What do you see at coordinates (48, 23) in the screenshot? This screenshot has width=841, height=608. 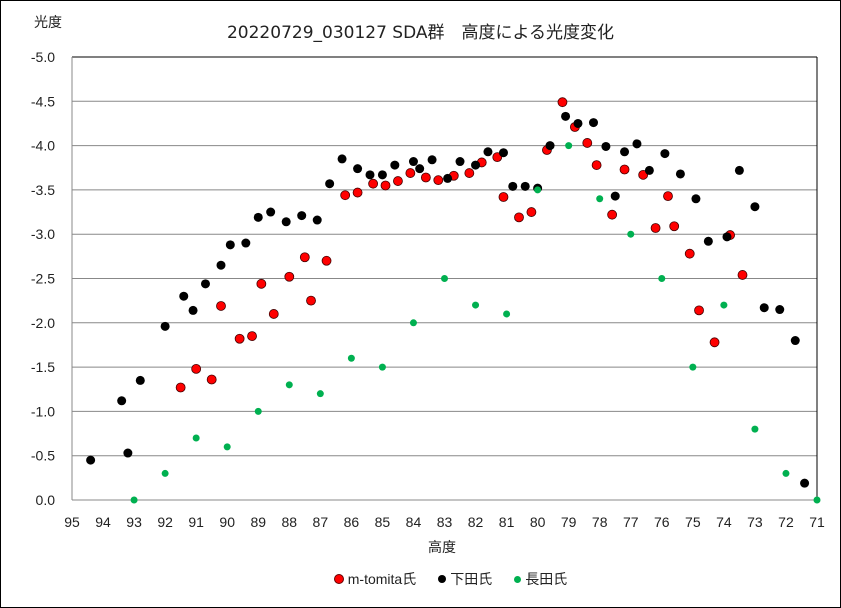 I see `y-axis-label: 光度` at bounding box center [48, 23].